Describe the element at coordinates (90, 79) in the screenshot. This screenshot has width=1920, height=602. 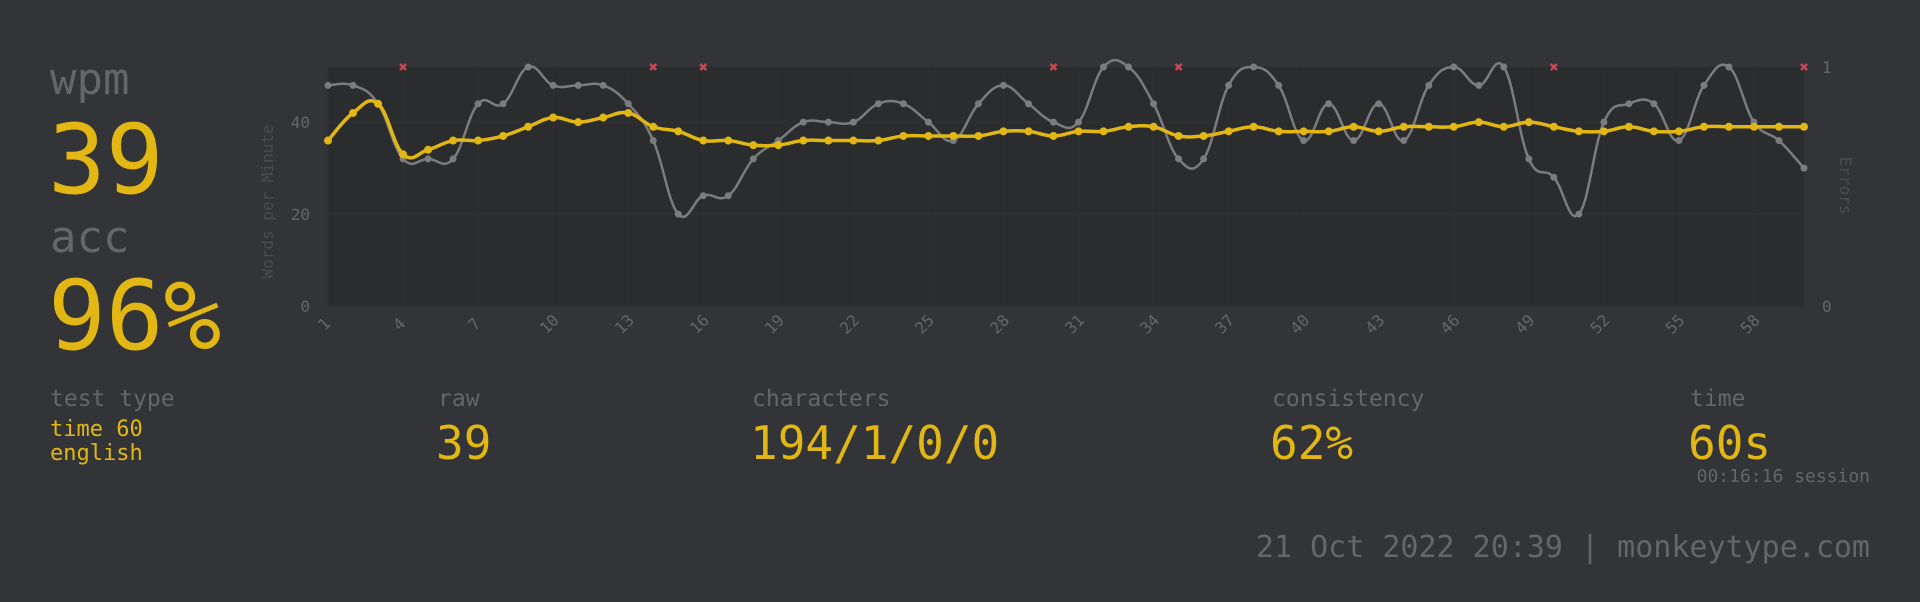
I see `wpm-label: wpm` at that location.